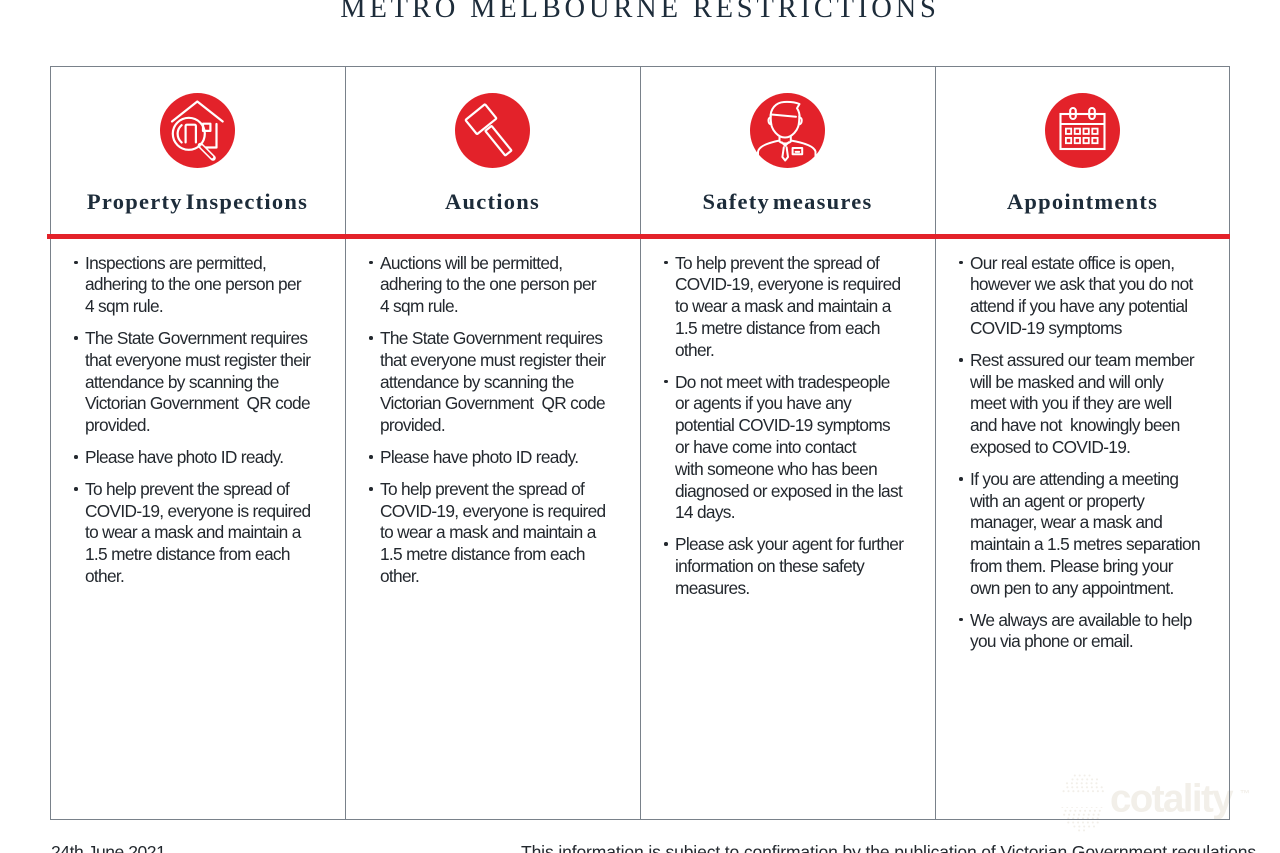 The image size is (1280, 853). What do you see at coordinates (1172, 799) in the screenshot?
I see `svg-text: cotality` at bounding box center [1172, 799].